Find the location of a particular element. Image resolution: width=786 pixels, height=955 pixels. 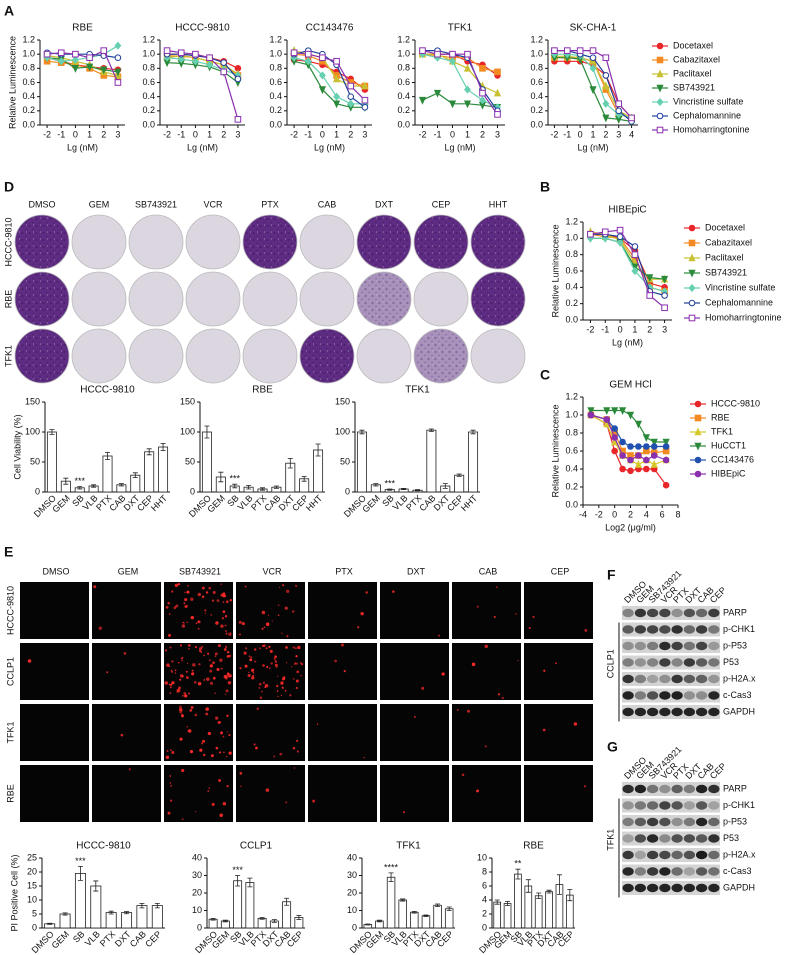

panel-label: F is located at coordinates (611, 575).